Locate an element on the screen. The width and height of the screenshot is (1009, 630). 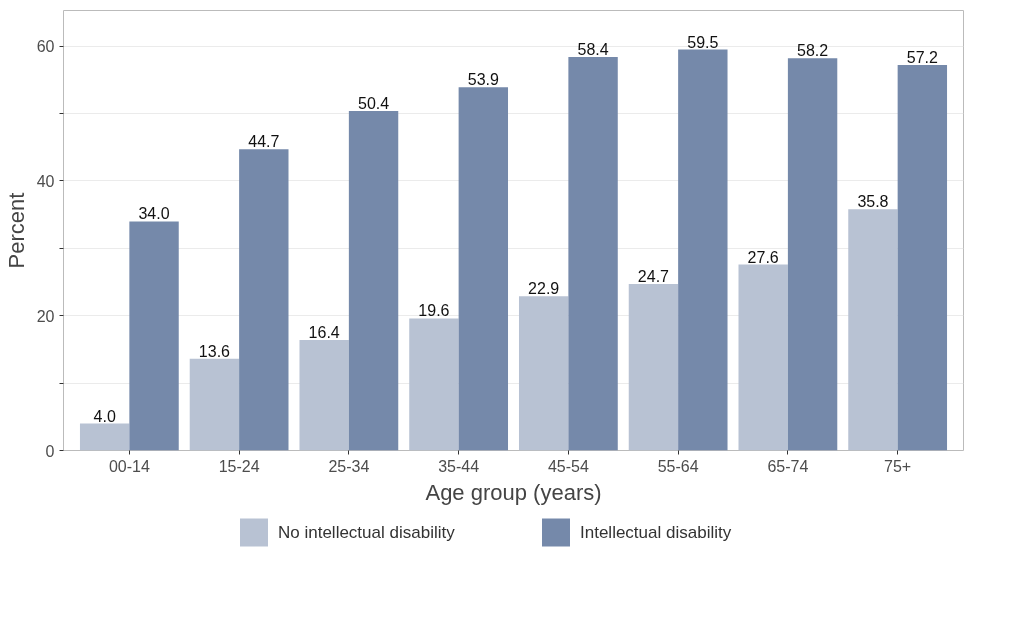
data-label: 19.6 is located at coordinates (434, 311).